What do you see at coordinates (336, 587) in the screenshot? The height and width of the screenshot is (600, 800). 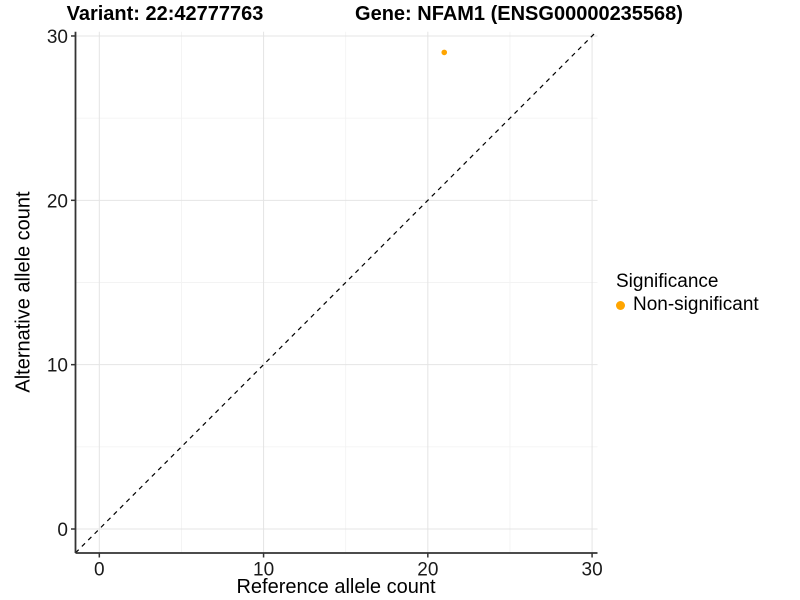 I see `x-axis-title: Reference allele count` at bounding box center [336, 587].